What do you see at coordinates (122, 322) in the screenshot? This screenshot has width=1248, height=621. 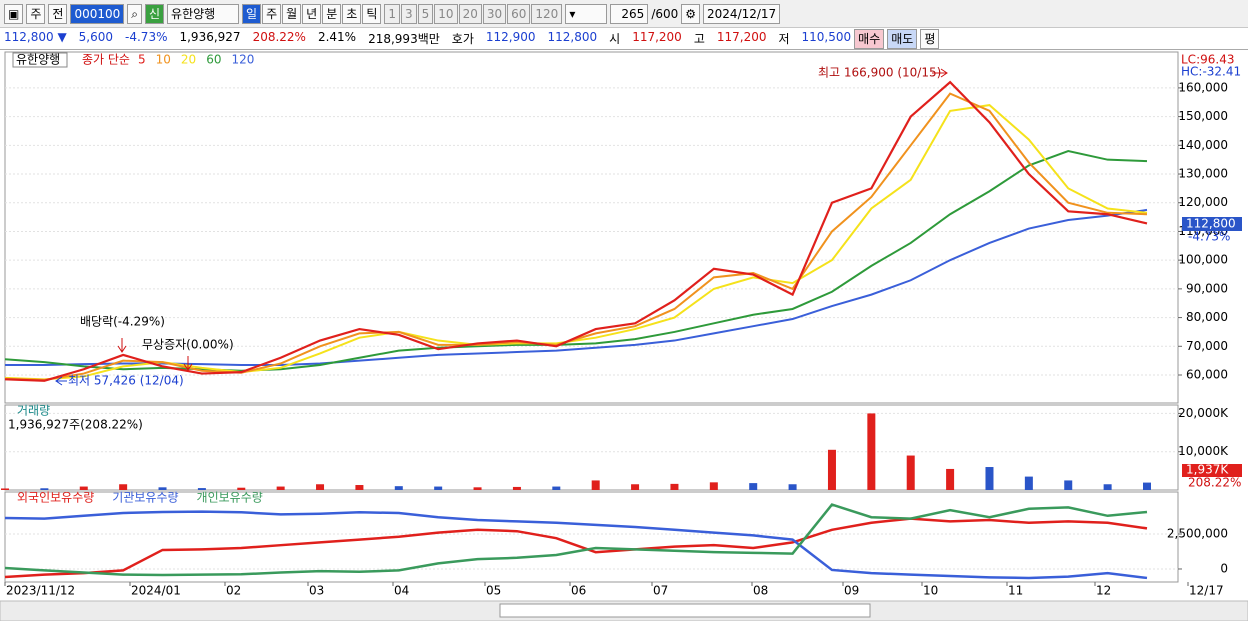 I see `dividend-annotation: 배당락(-4.29%)` at bounding box center [122, 322].